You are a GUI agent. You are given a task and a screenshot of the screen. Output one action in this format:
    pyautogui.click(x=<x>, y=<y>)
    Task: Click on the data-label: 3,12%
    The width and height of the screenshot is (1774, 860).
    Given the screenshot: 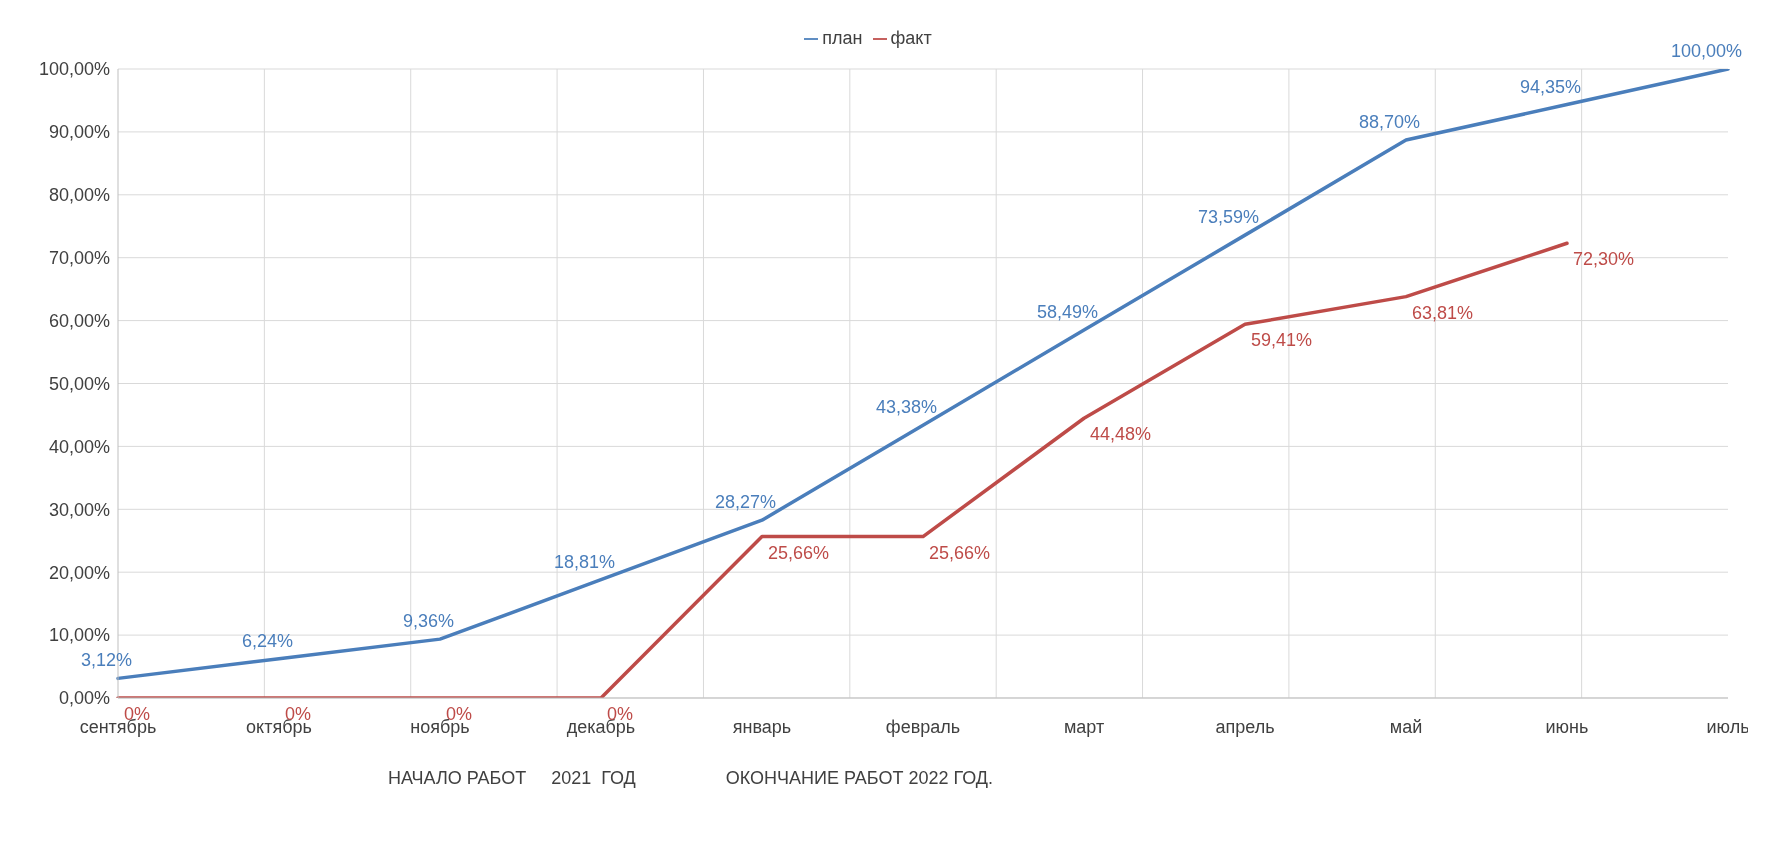 What is the action you would take?
    pyautogui.click(x=106, y=660)
    